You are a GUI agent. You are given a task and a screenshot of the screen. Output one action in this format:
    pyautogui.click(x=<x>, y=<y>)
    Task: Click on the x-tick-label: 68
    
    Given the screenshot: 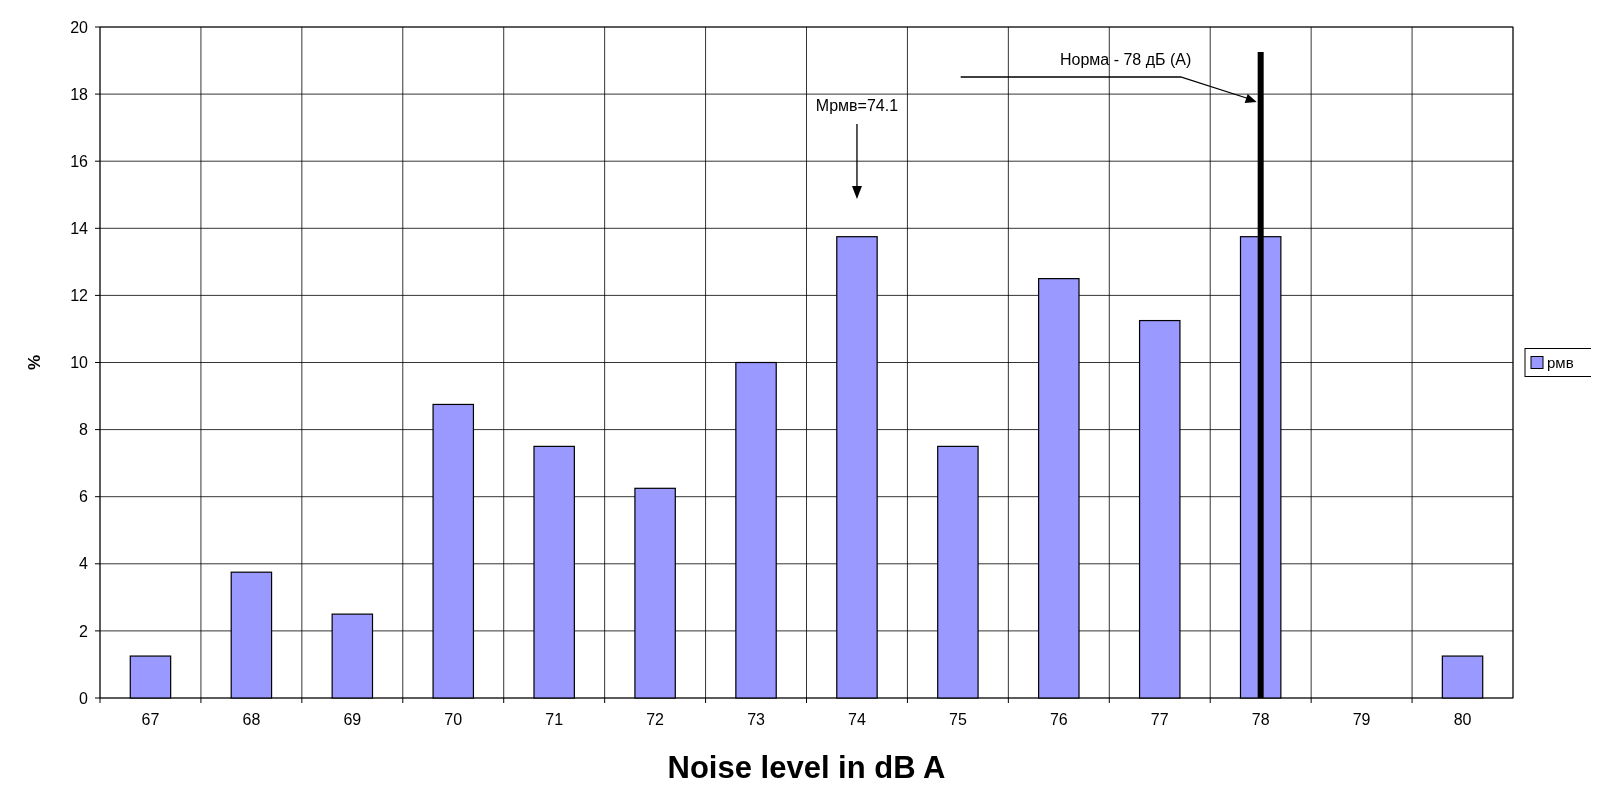 What is the action you would take?
    pyautogui.click(x=251, y=719)
    